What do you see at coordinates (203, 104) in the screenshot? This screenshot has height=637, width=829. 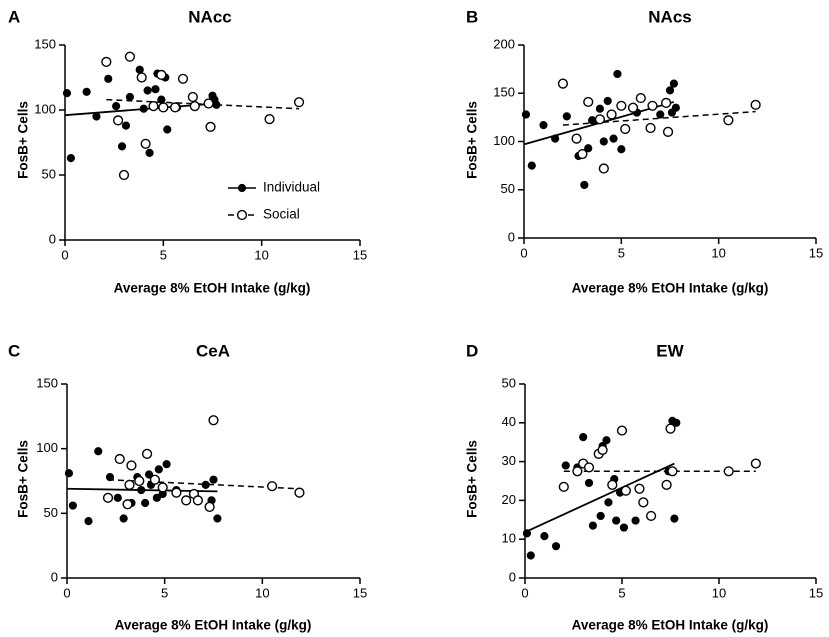 I see `fit-line-social` at bounding box center [203, 104].